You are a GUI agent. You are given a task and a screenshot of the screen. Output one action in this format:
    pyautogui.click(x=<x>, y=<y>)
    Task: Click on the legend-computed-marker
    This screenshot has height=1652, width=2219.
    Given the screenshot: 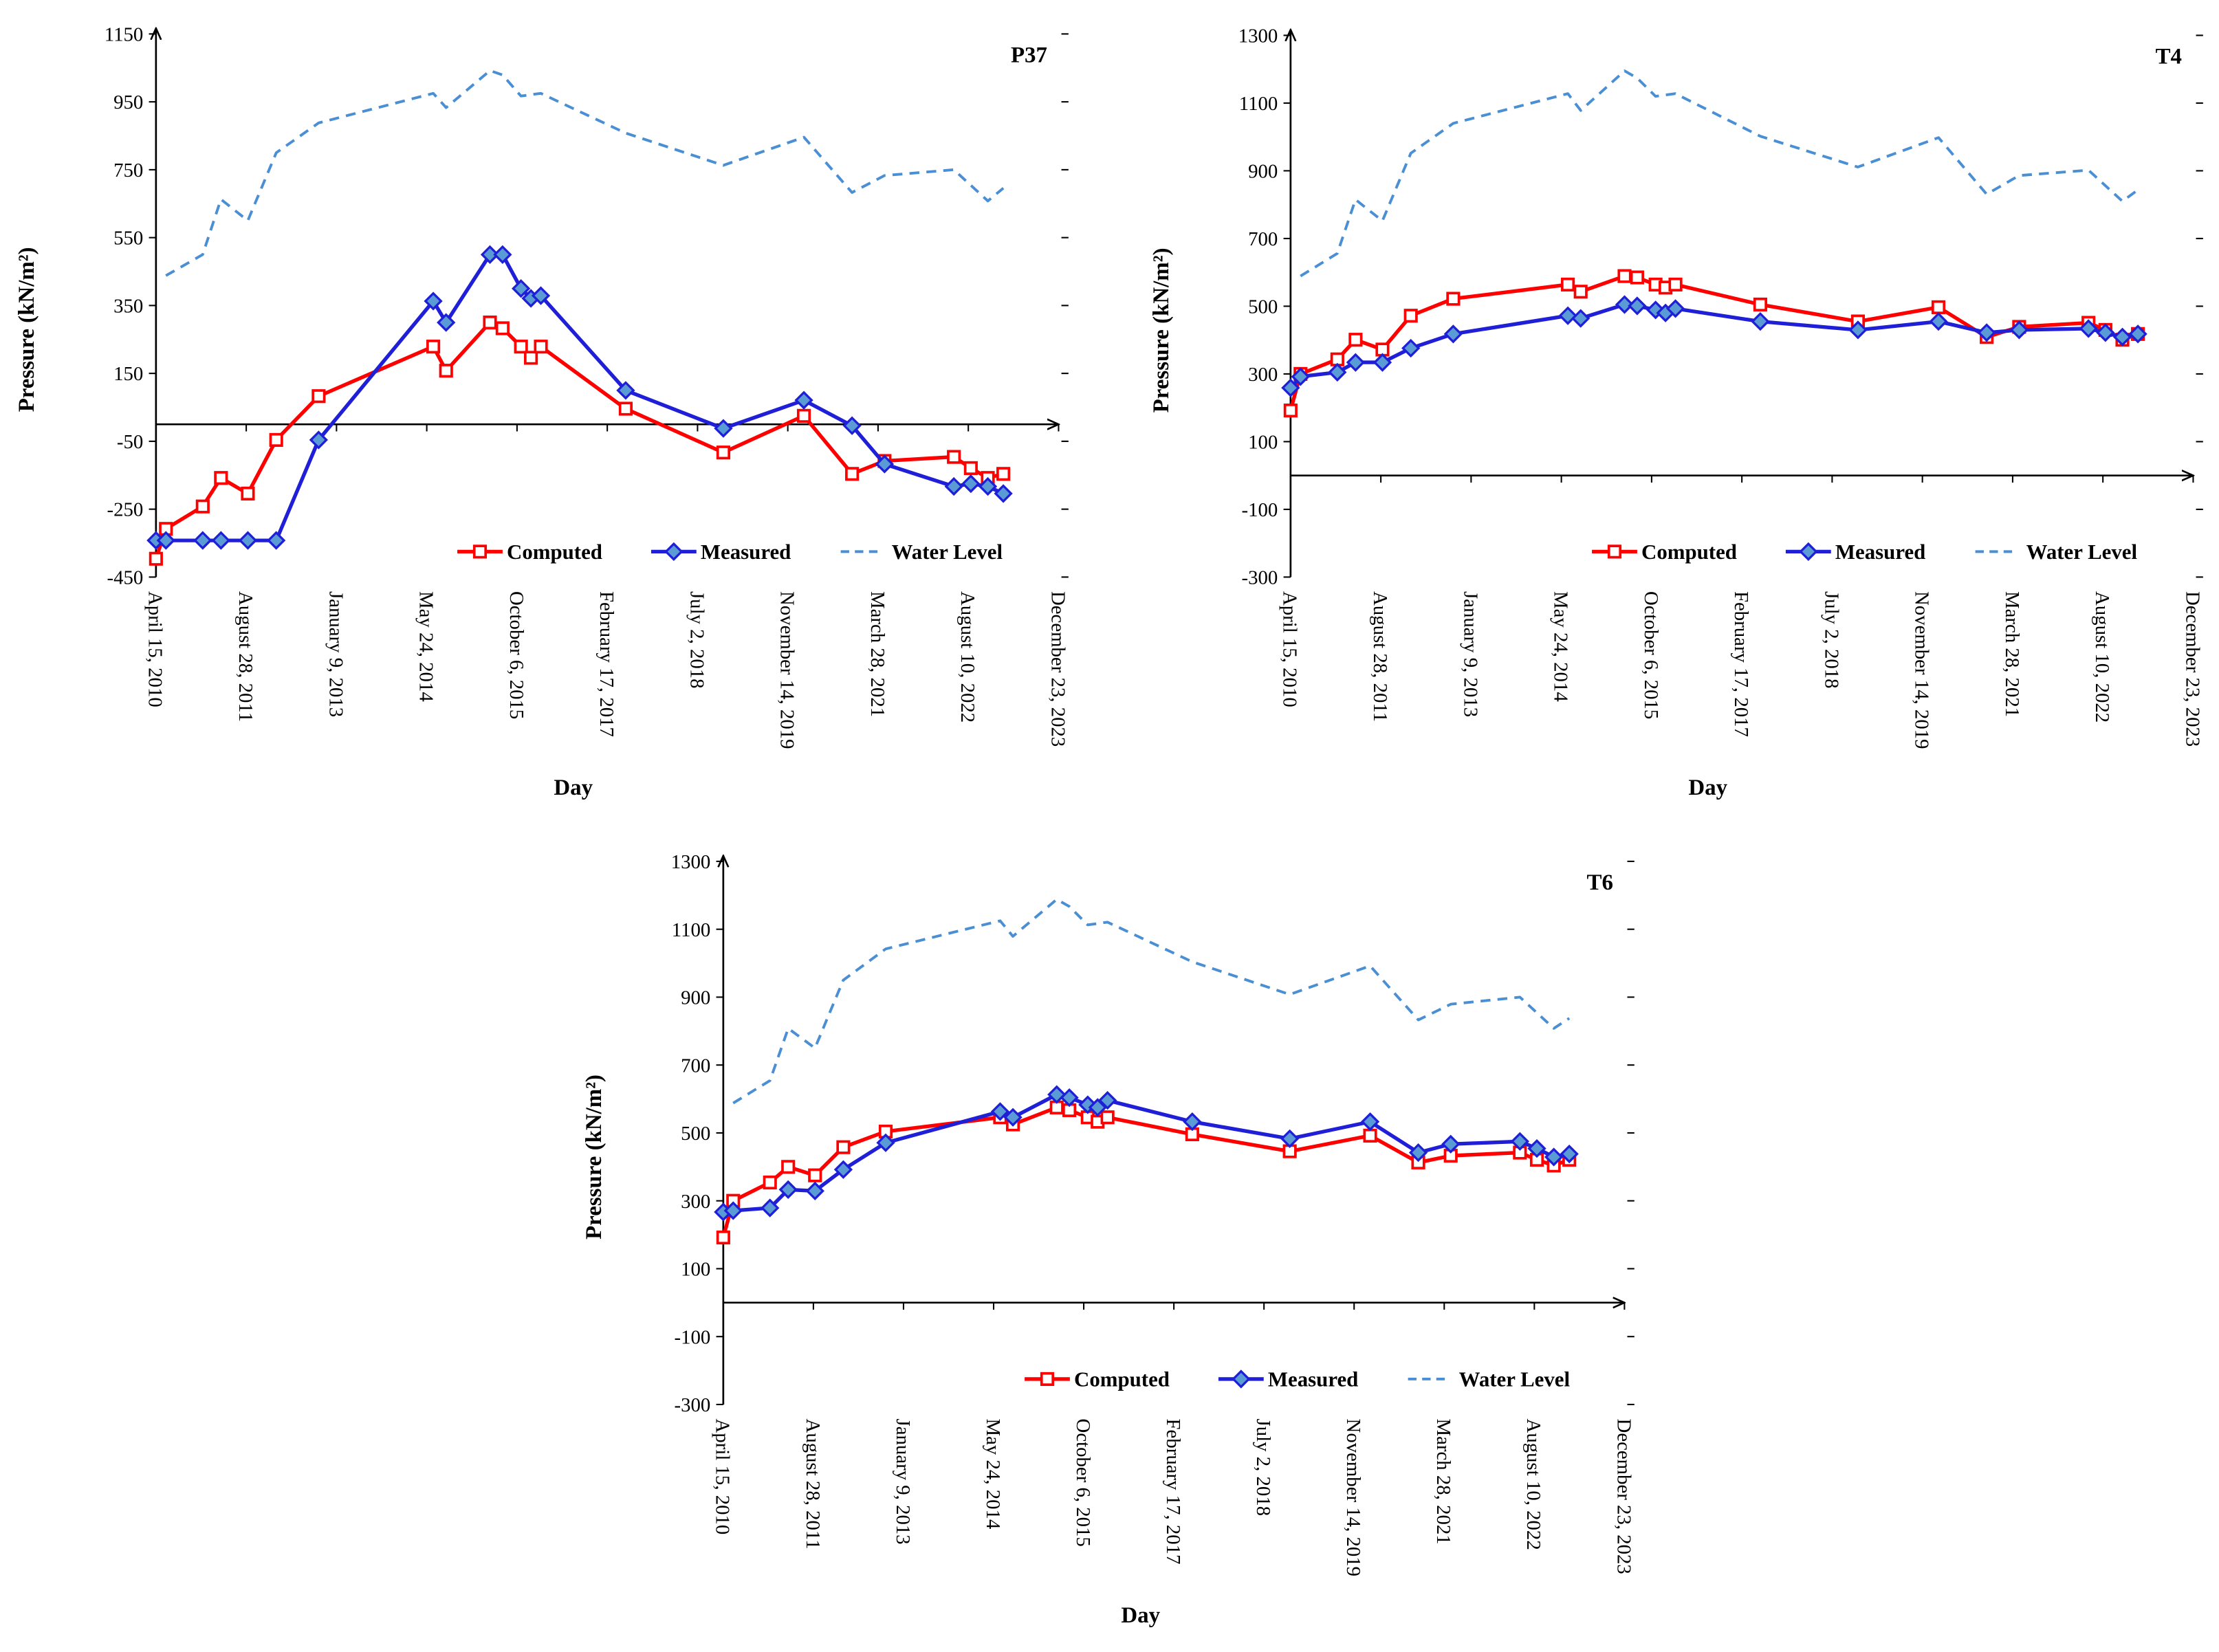 What is the action you would take?
    pyautogui.click(x=480, y=551)
    